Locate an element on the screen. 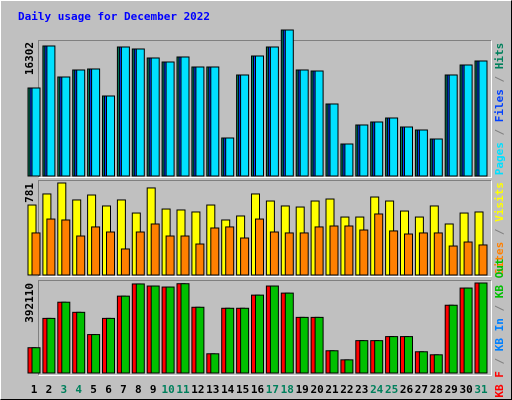 The width and height of the screenshot is (512, 400). chart-title: Daily usage for December 2022 is located at coordinates (114, 16).